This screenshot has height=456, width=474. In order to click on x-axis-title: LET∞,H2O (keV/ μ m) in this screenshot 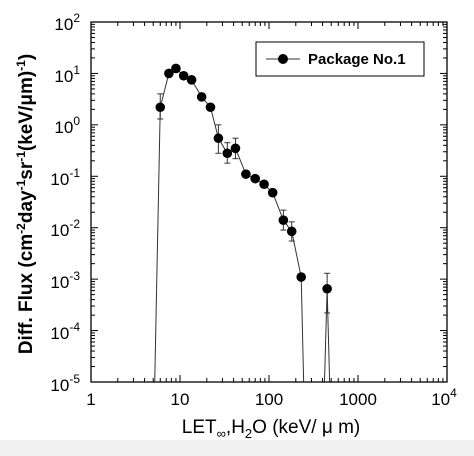, I will do `click(271, 428)`.